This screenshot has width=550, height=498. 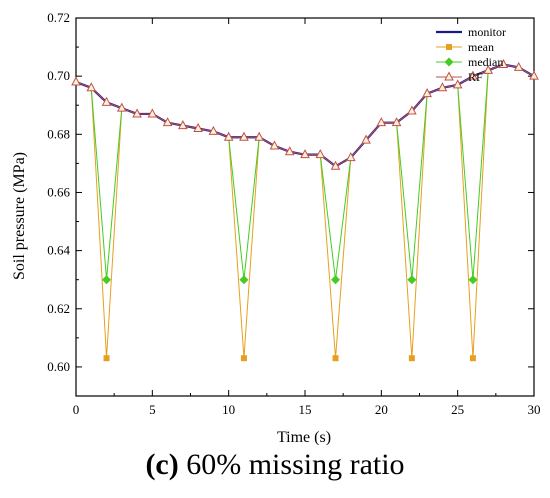 What do you see at coordinates (534, 409) in the screenshot?
I see `x-tick-label: 30` at bounding box center [534, 409].